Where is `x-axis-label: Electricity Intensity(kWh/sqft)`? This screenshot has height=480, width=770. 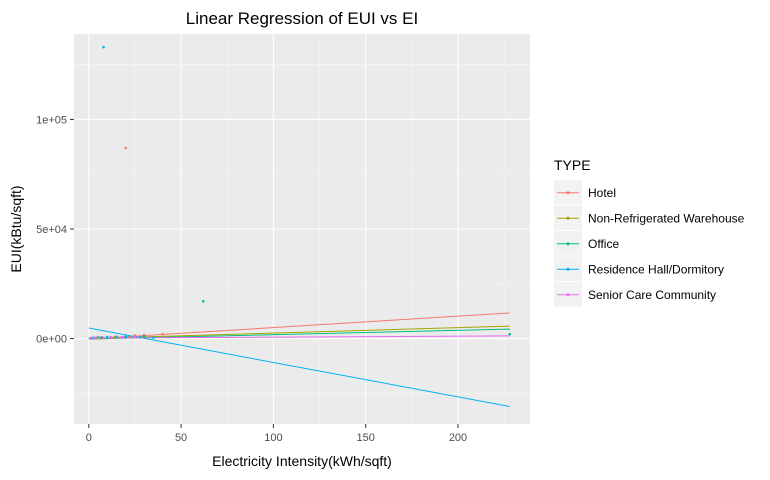 x-axis-label: Electricity Intensity(kWh/sqft) is located at coordinates (302, 461).